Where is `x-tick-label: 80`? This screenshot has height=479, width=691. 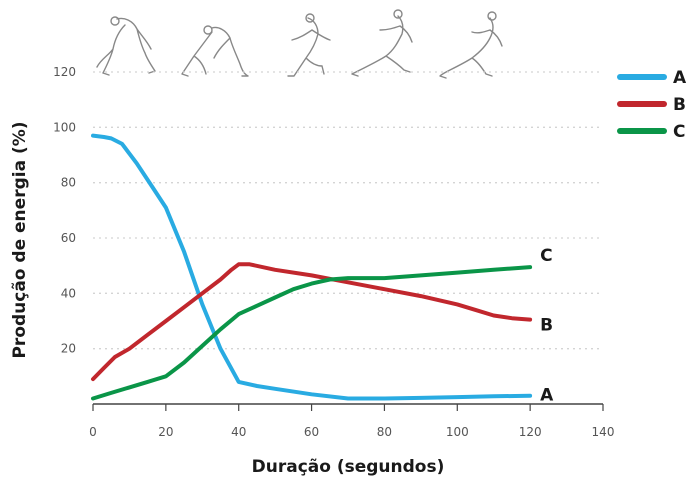 x-tick-label: 80 is located at coordinates (384, 432).